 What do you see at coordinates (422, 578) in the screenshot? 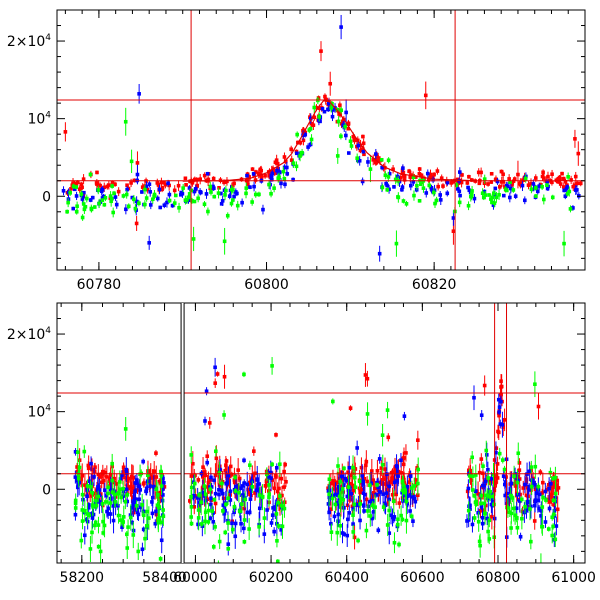
I see `x-tick-label: 60600` at bounding box center [422, 578].